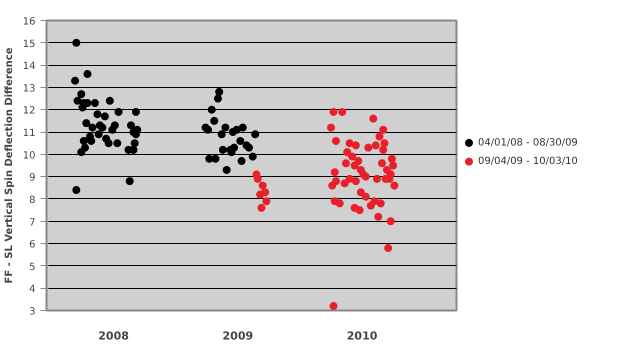  What do you see at coordinates (528, 142) in the screenshot?
I see `legend-label: 04/01/08 - 08/30/09` at bounding box center [528, 142].